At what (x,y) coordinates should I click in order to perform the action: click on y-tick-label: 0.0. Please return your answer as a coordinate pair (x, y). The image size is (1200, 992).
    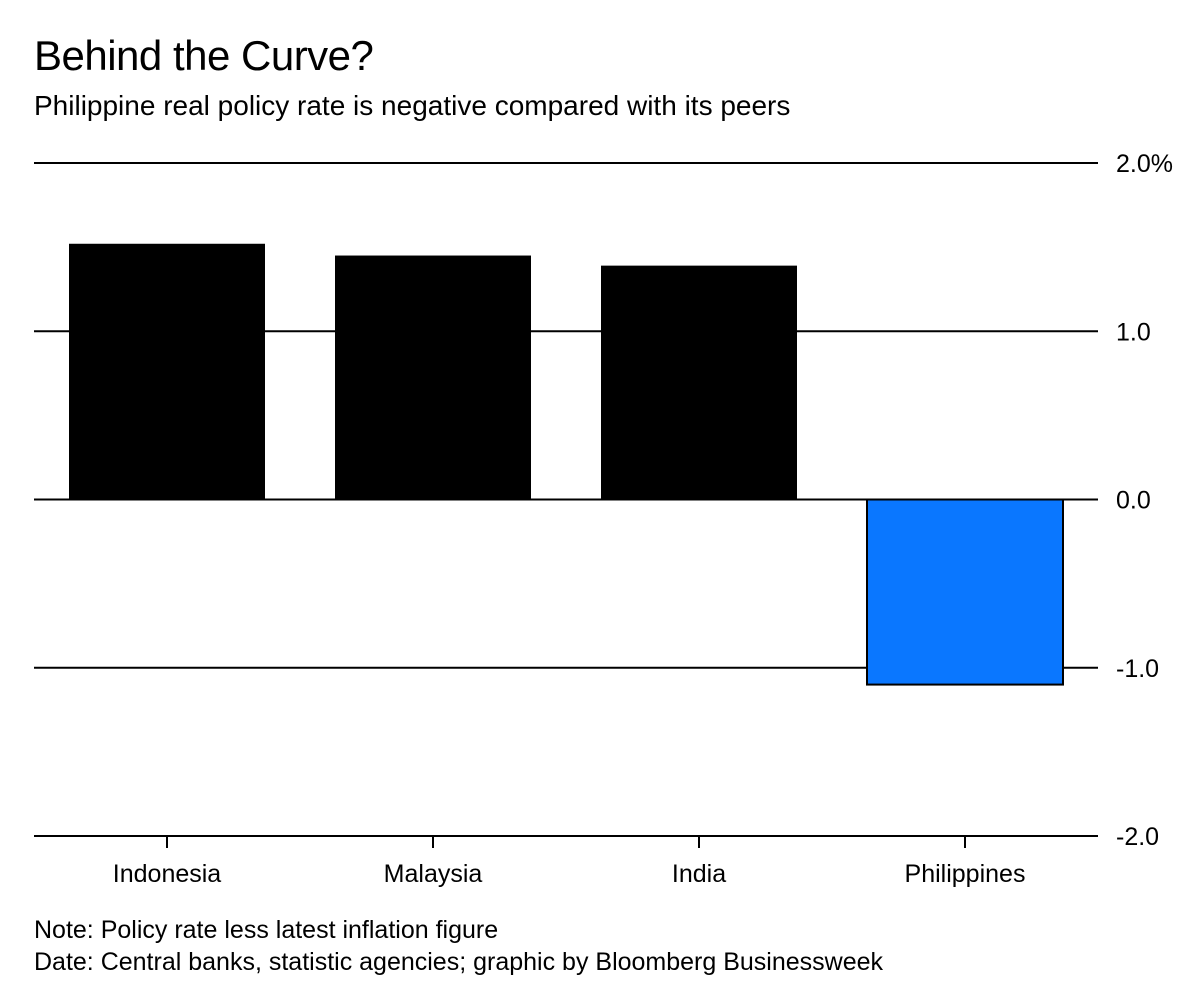
    Looking at the image, I should click on (1133, 501).